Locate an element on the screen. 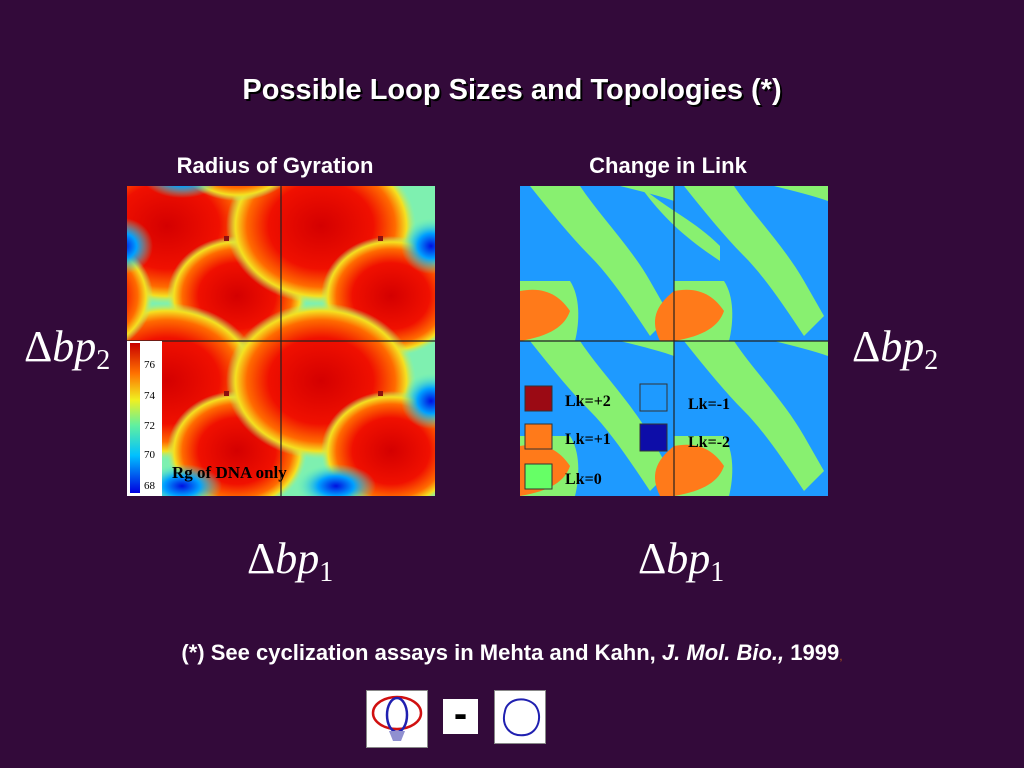 The height and width of the screenshot is (768, 1024). rg-label: Rg of DNA only is located at coordinates (229, 472).